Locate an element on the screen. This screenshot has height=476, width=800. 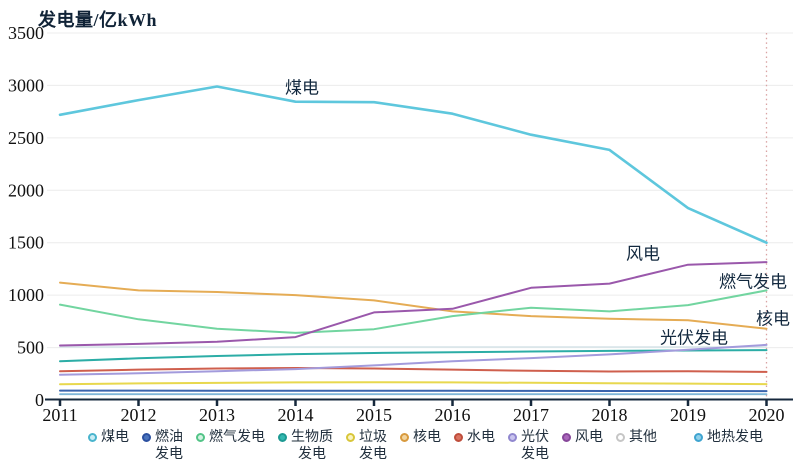
y-axis-tick-label: 3500 is located at coordinates (26, 33).